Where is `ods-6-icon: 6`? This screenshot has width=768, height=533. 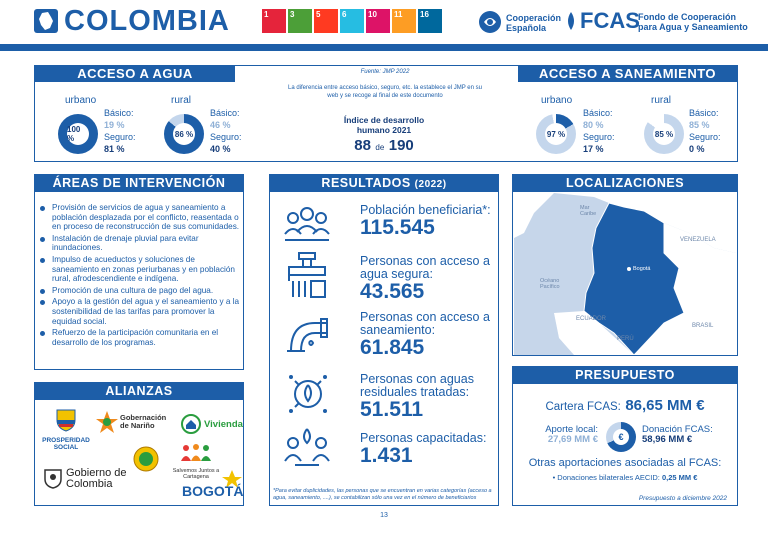 ods-6-icon: 6 is located at coordinates (352, 21).